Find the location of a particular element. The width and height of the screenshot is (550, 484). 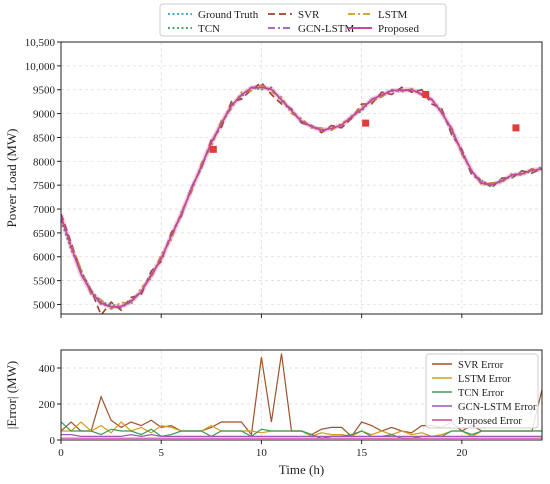

top-legend-box is located at coordinates (303, 20).